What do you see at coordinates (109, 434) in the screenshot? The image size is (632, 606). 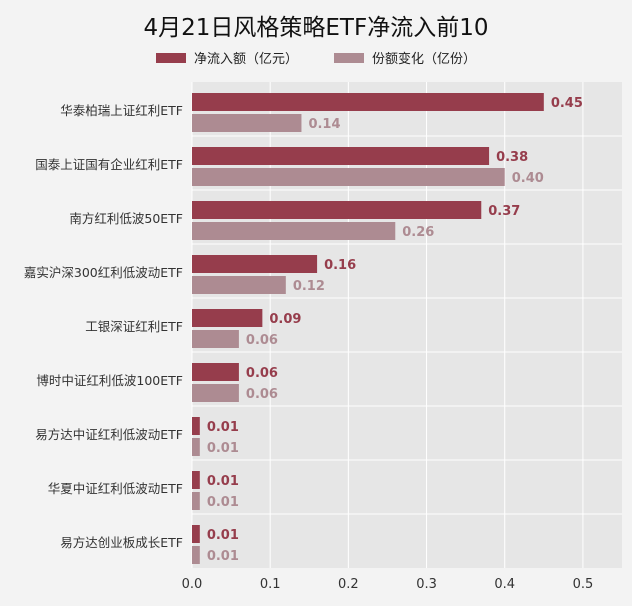 I see `y-category-label: 易方达中证红利低波动ETF` at bounding box center [109, 434].